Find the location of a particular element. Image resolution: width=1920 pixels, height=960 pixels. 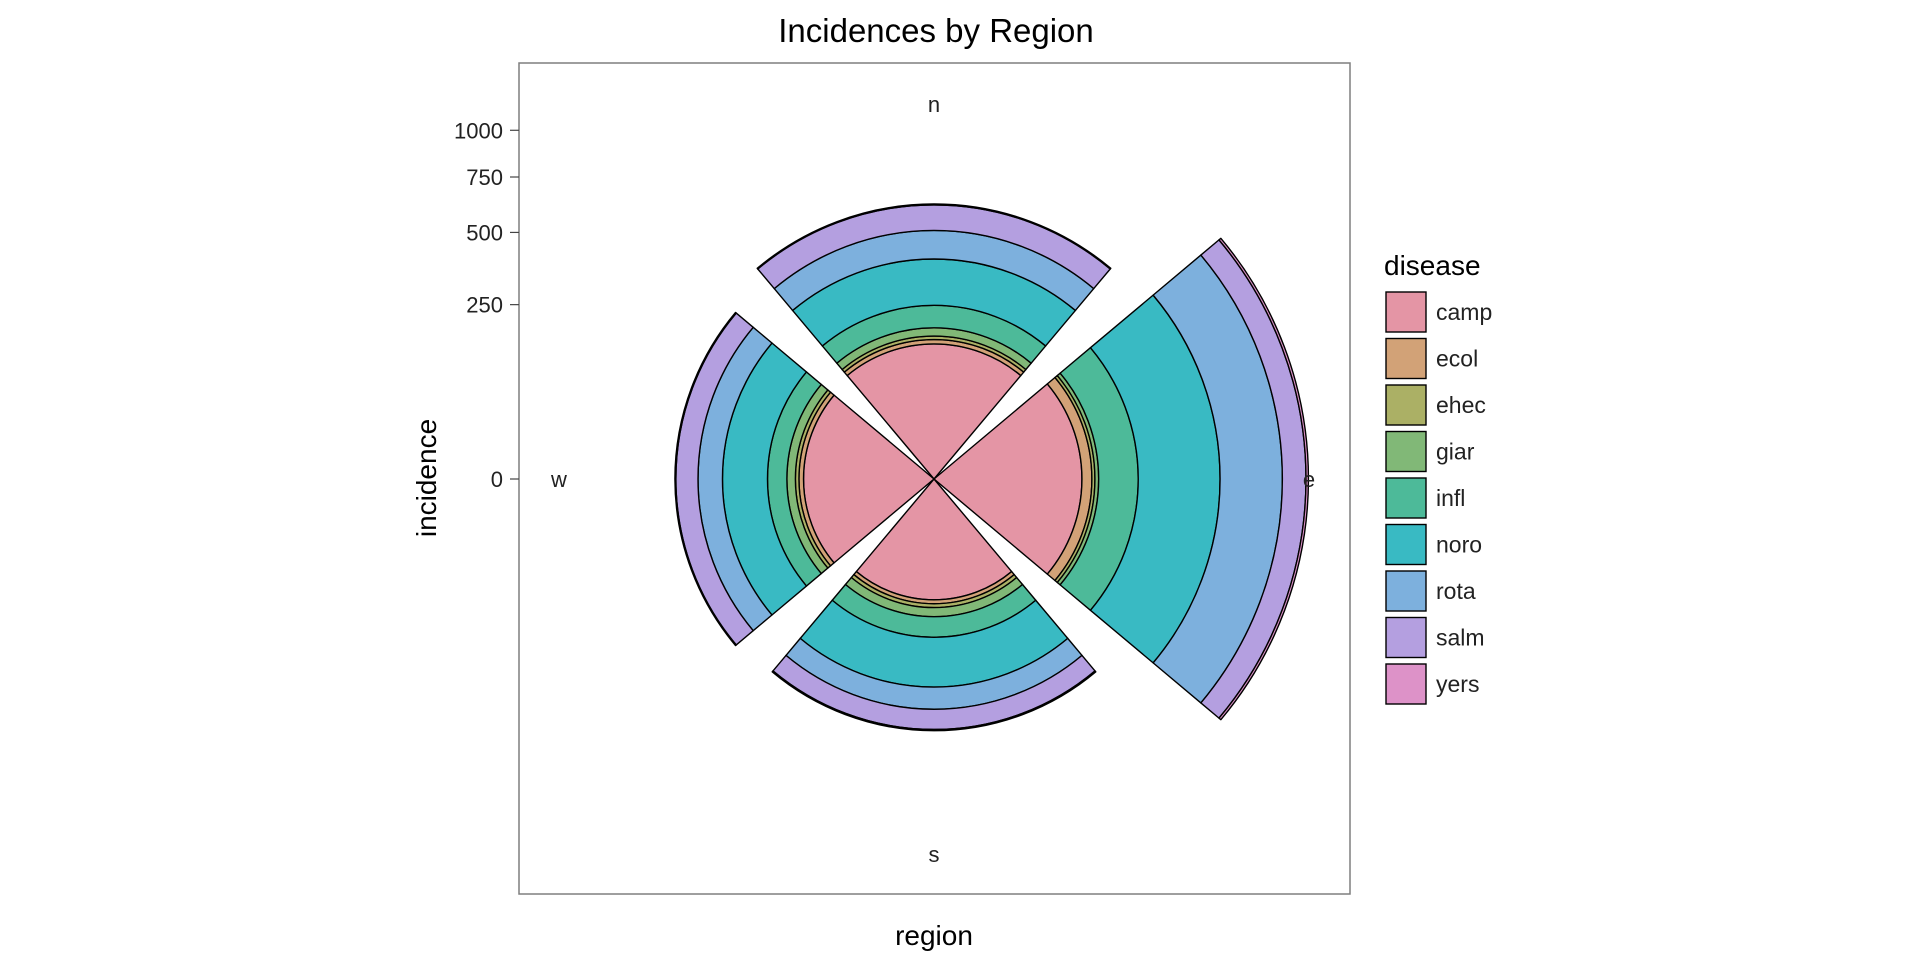

y-tick-label: 750 is located at coordinates (484, 177).